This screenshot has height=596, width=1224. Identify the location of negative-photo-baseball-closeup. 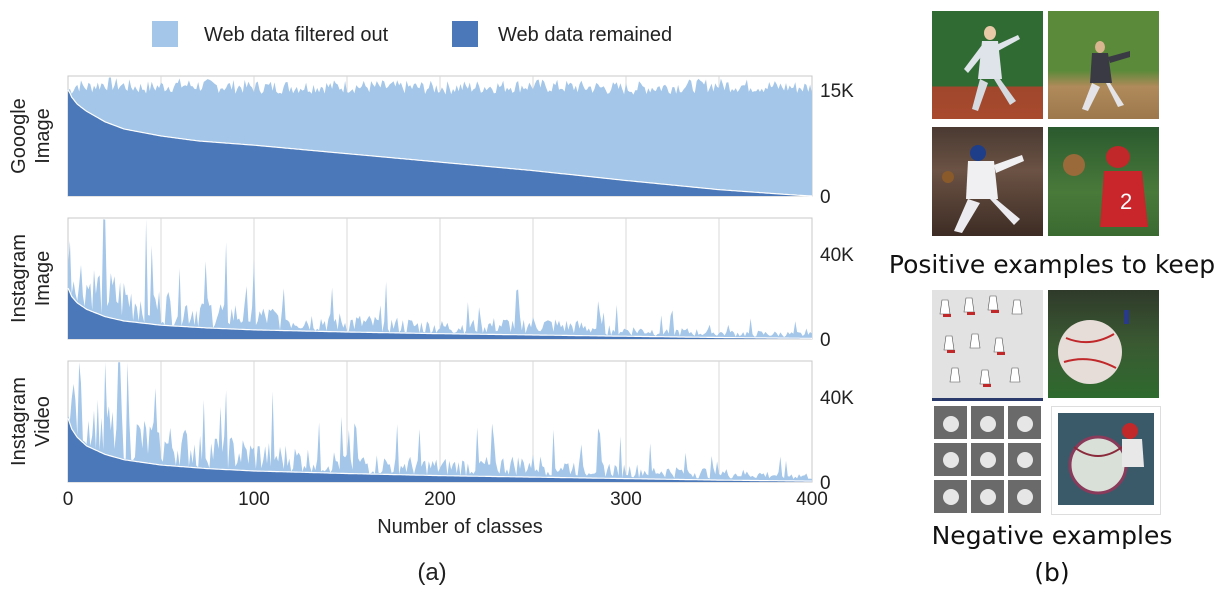
(1103, 344).